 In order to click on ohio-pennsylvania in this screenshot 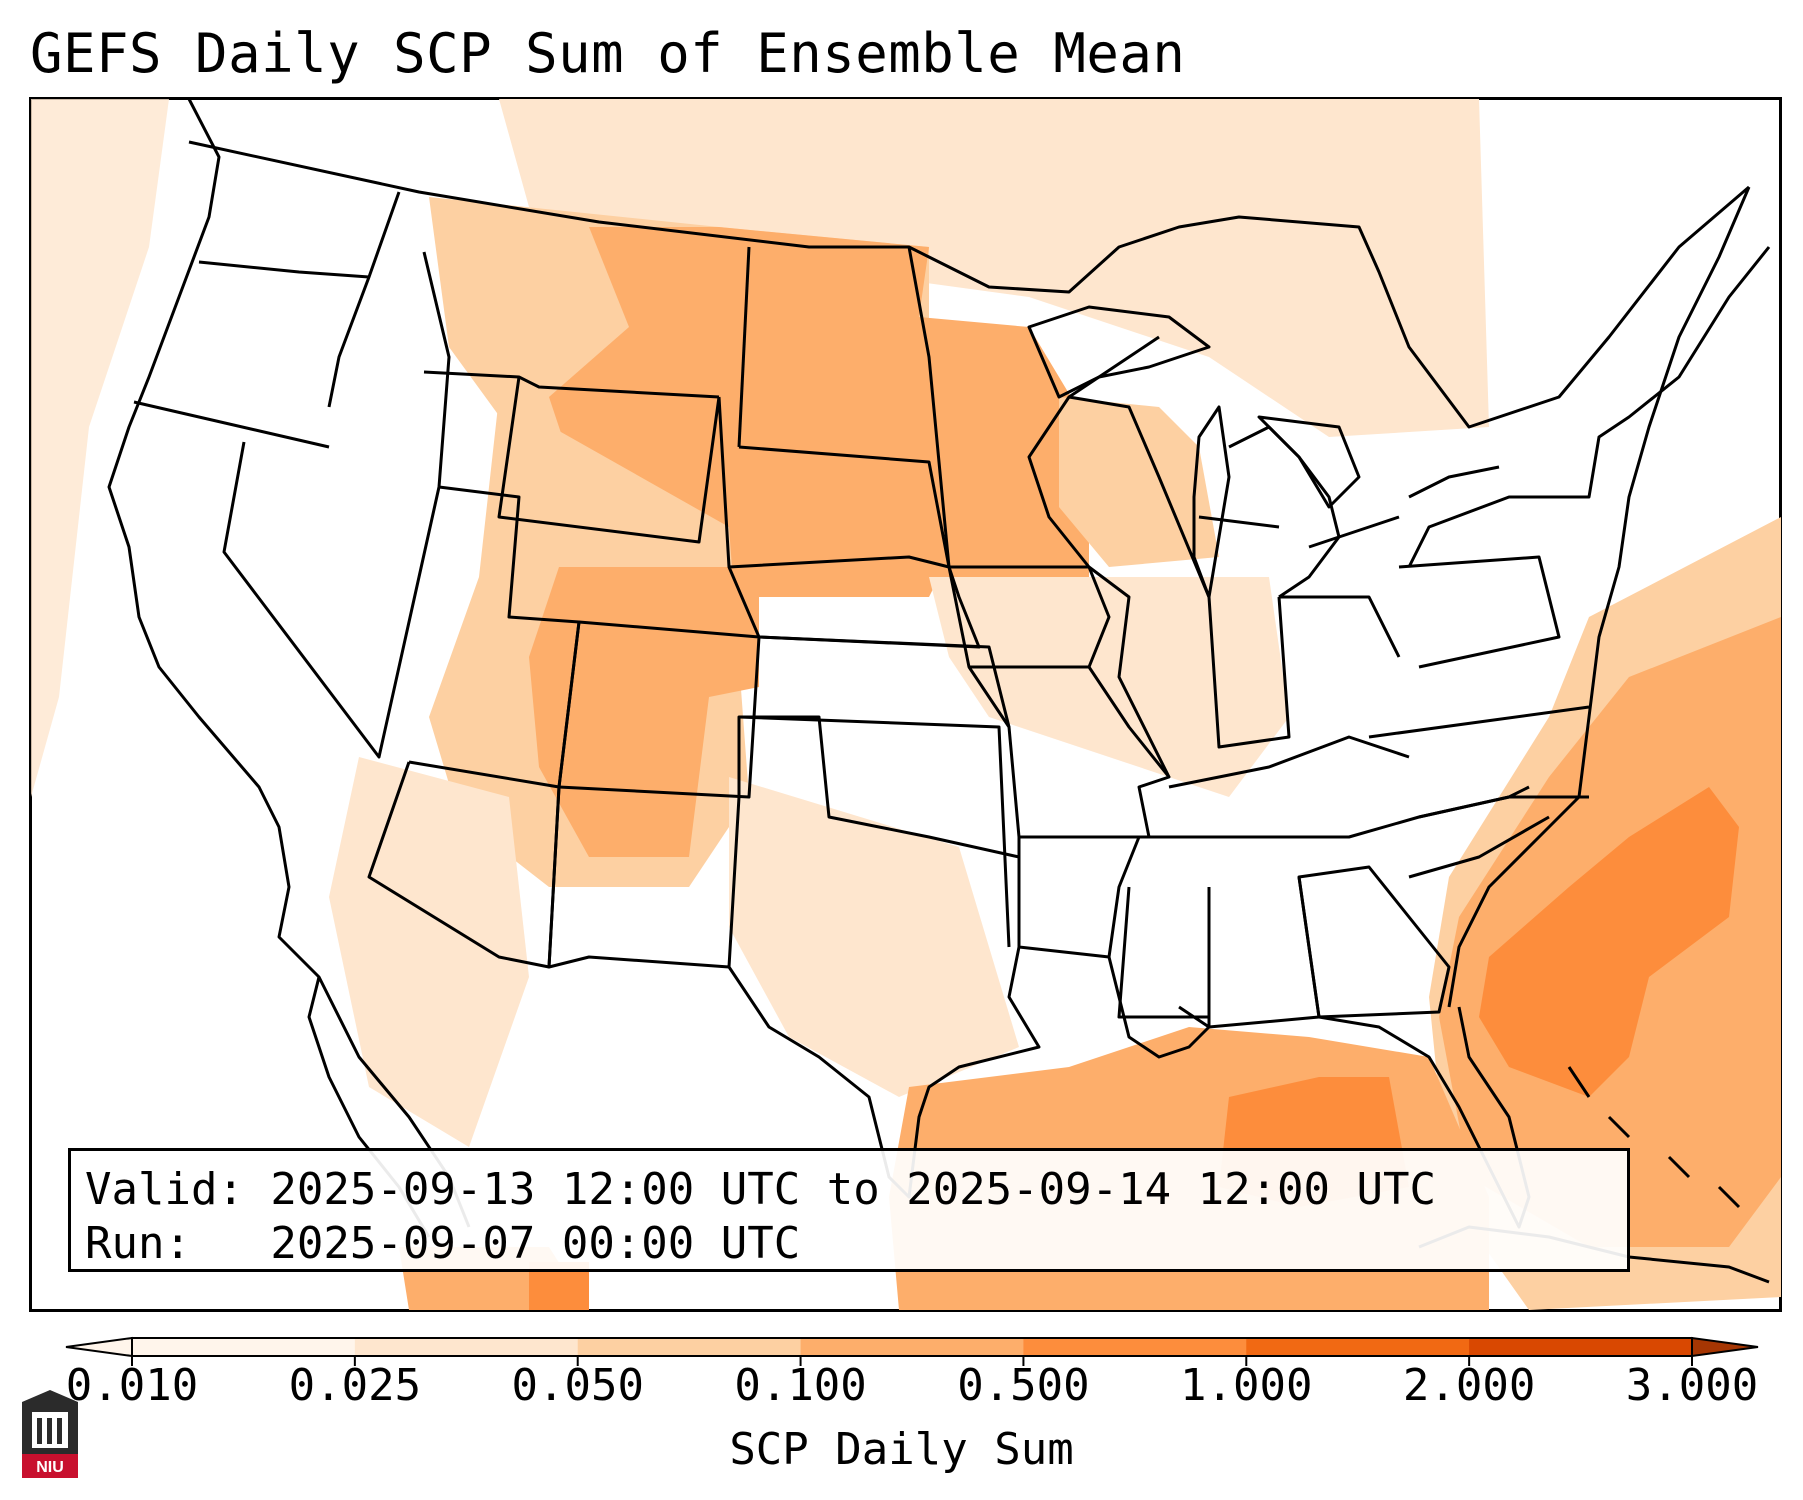, I will do `click(1420, 612)`.